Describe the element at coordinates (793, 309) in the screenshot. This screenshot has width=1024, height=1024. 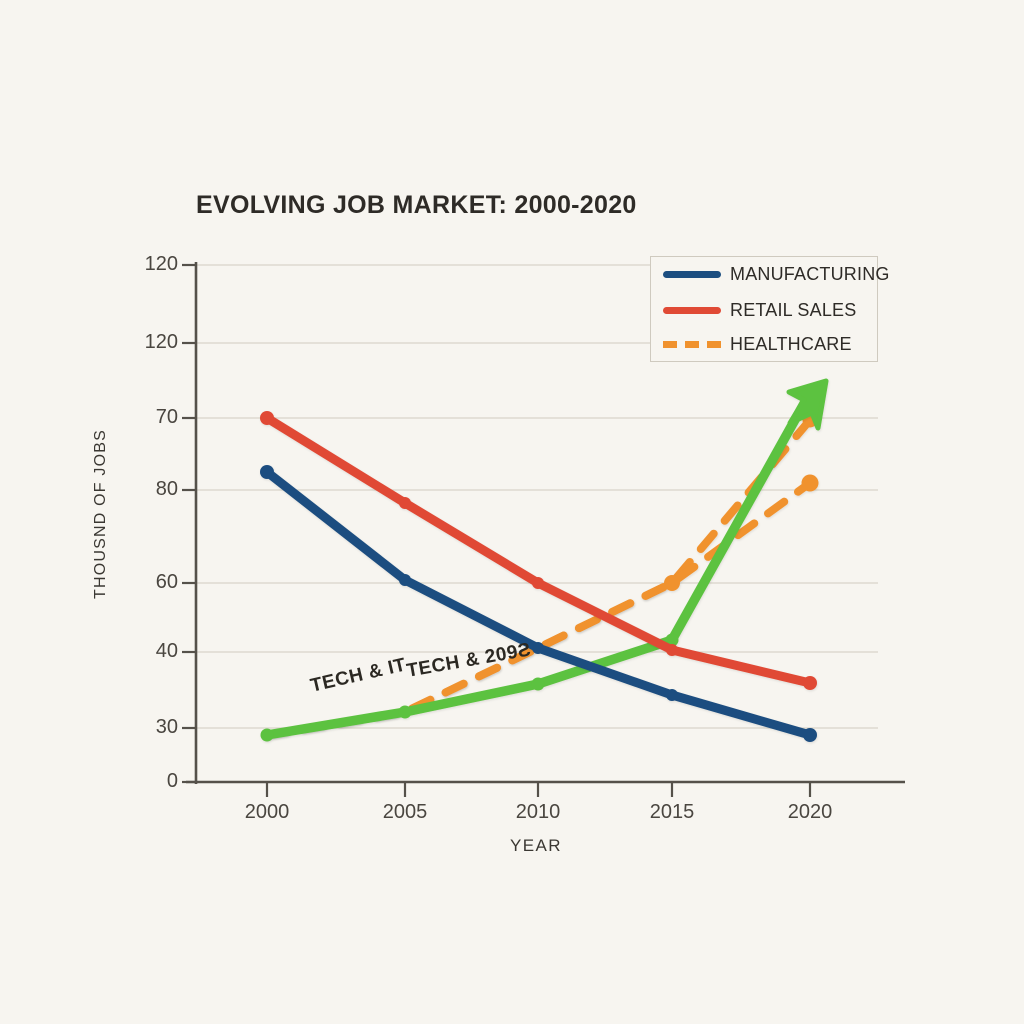
I see `legend-label-retail-sales: RETAIL SALES` at that location.